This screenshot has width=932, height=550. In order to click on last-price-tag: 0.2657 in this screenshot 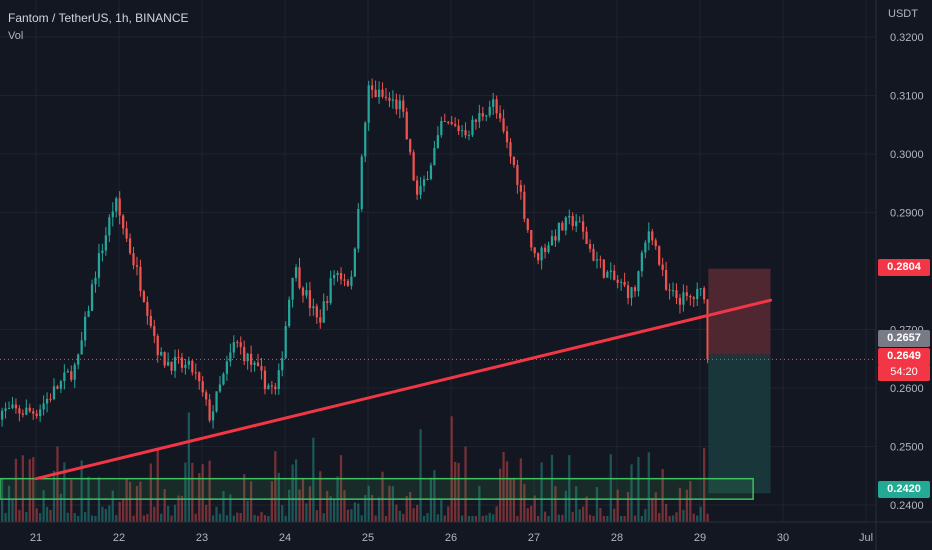, I will do `click(904, 338)`.